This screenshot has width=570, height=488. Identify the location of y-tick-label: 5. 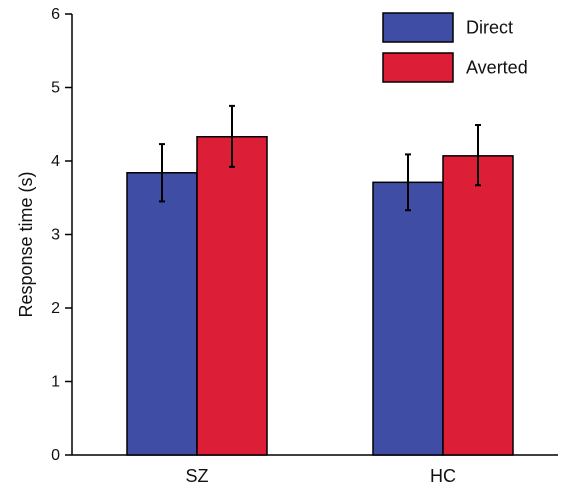
(55, 88).